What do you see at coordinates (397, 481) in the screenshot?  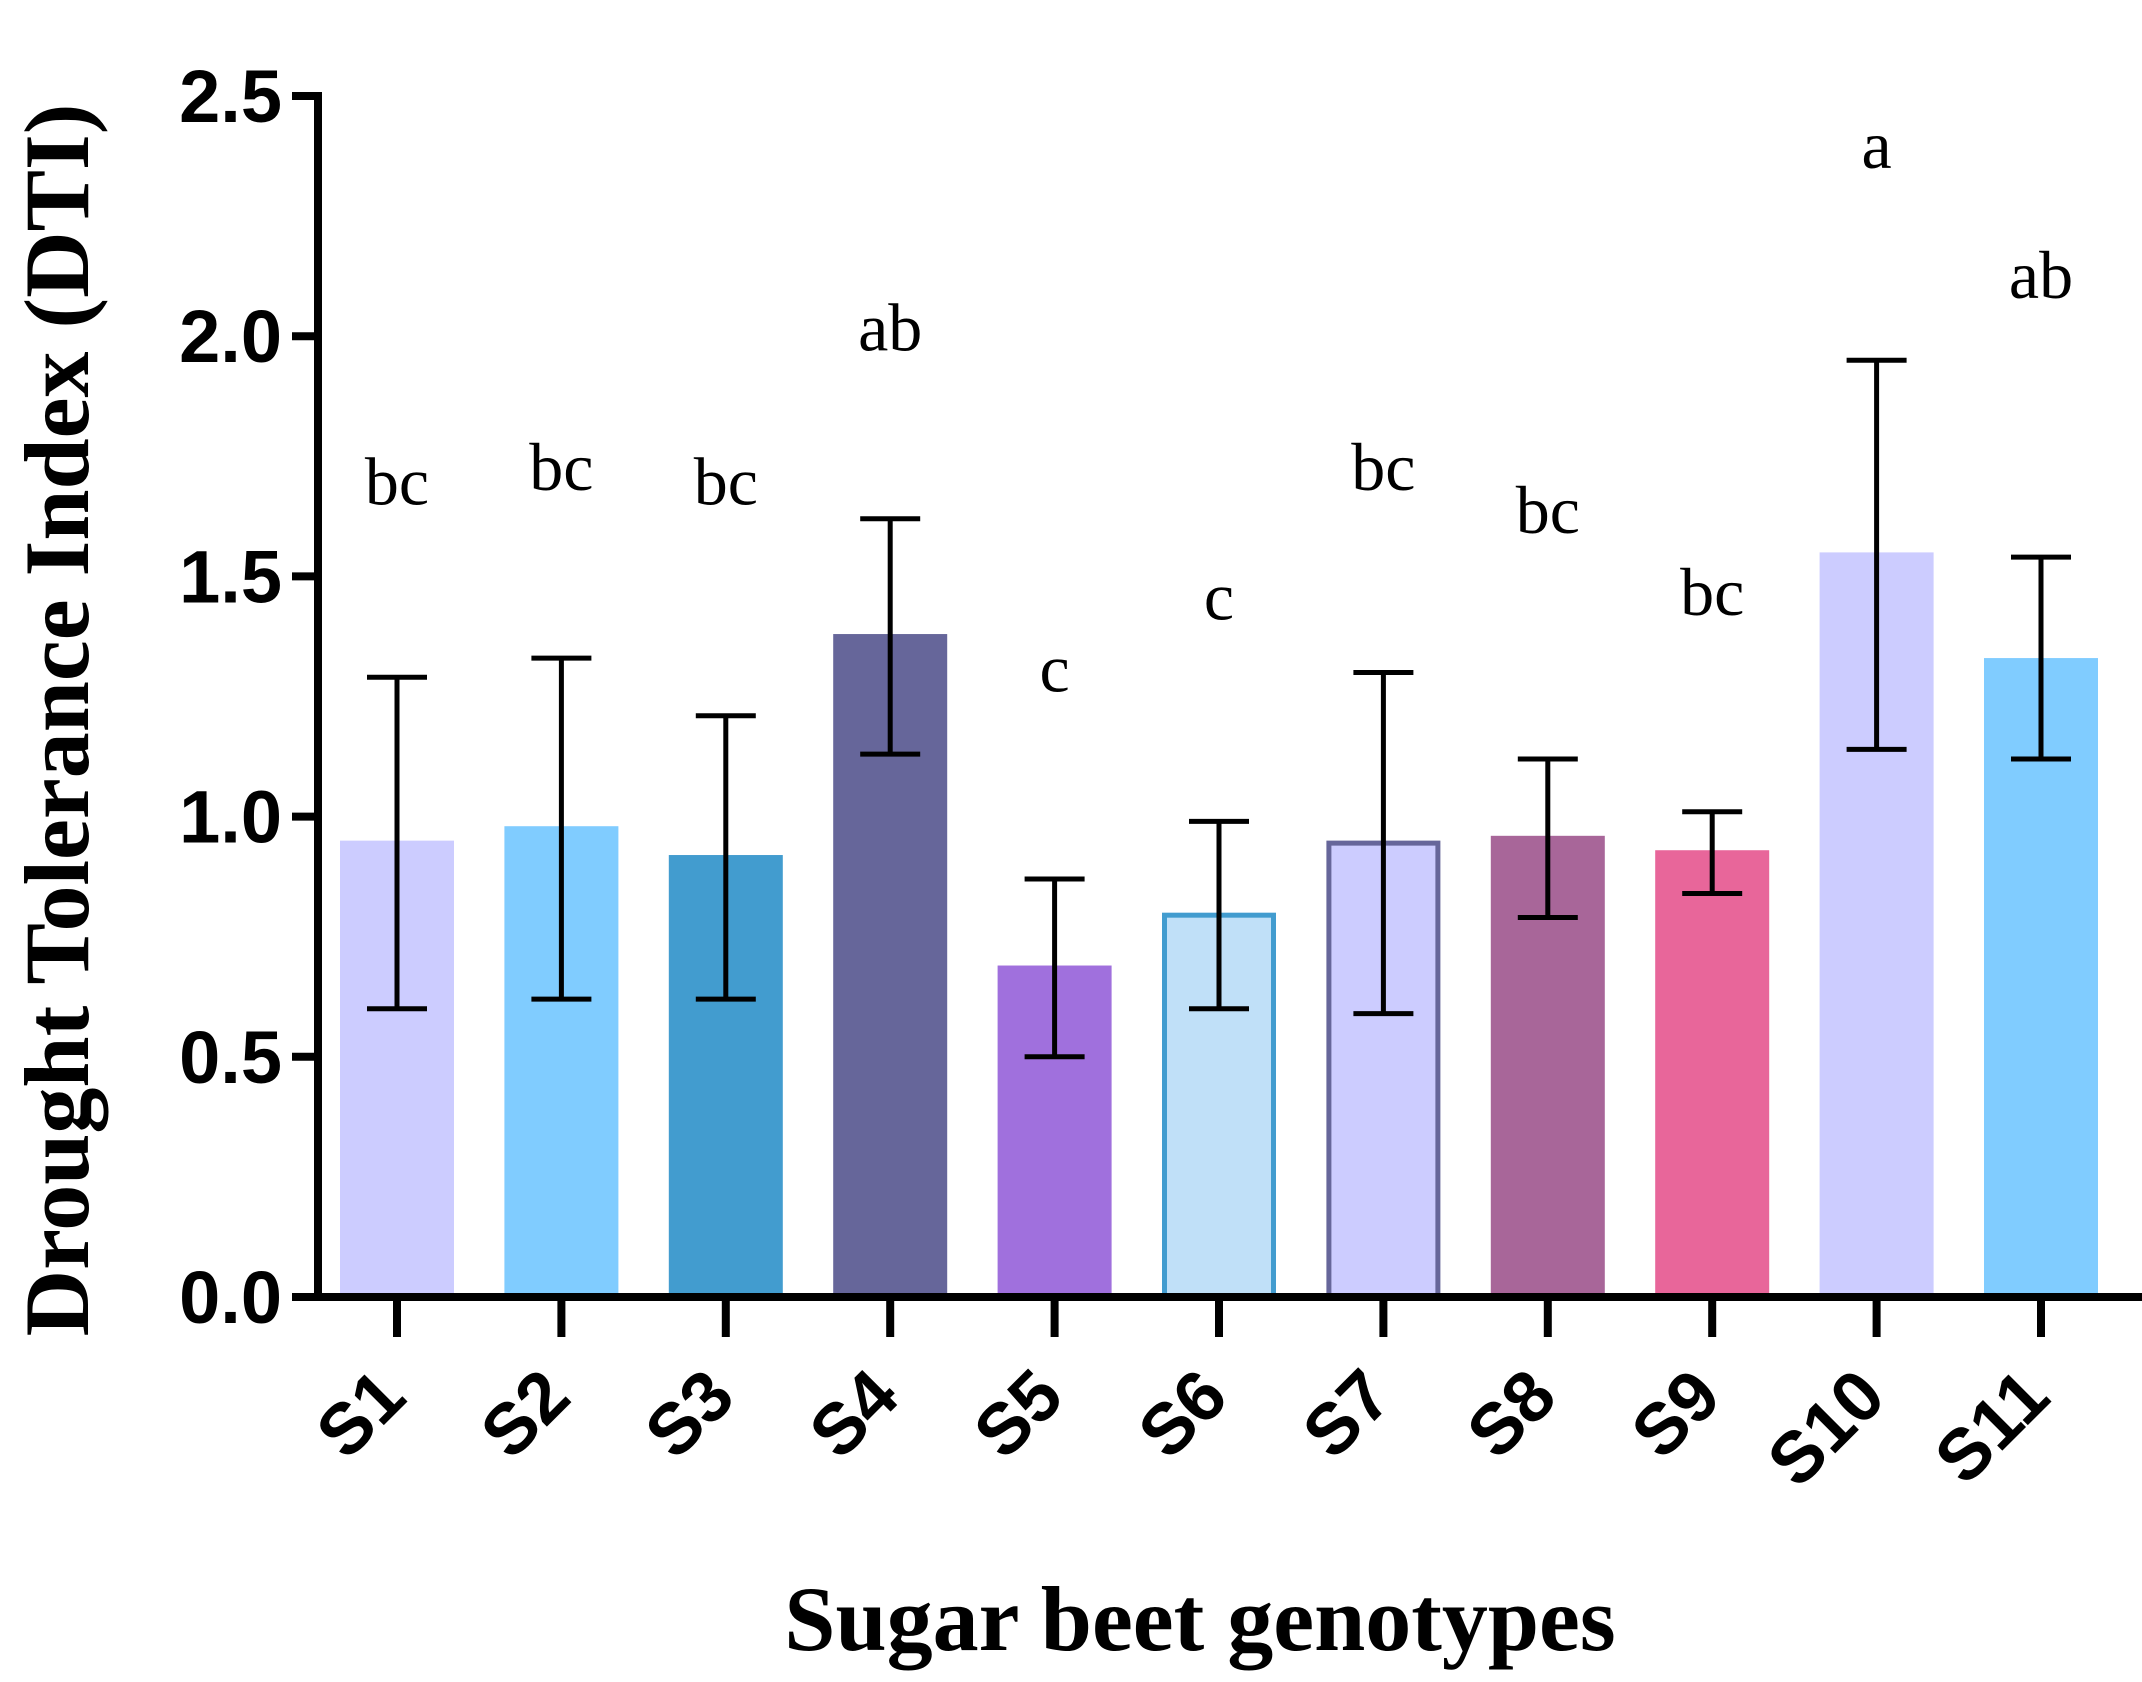 I see `significance-label-s1: bc` at bounding box center [397, 481].